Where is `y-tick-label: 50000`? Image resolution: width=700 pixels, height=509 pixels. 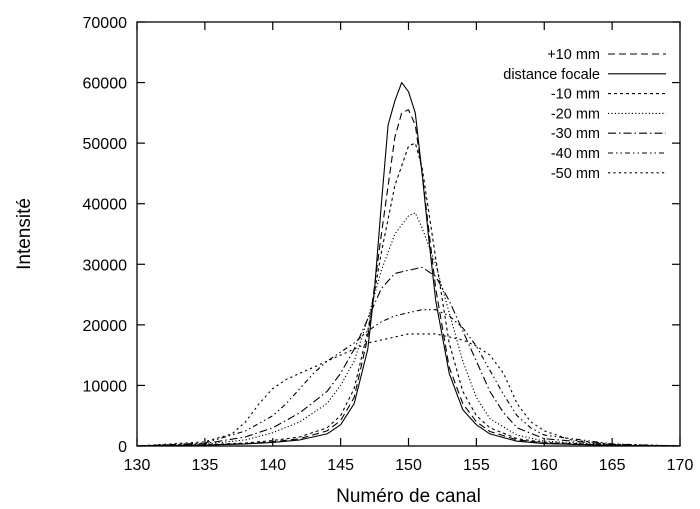
y-tick-label: 50000 is located at coordinates (105, 144).